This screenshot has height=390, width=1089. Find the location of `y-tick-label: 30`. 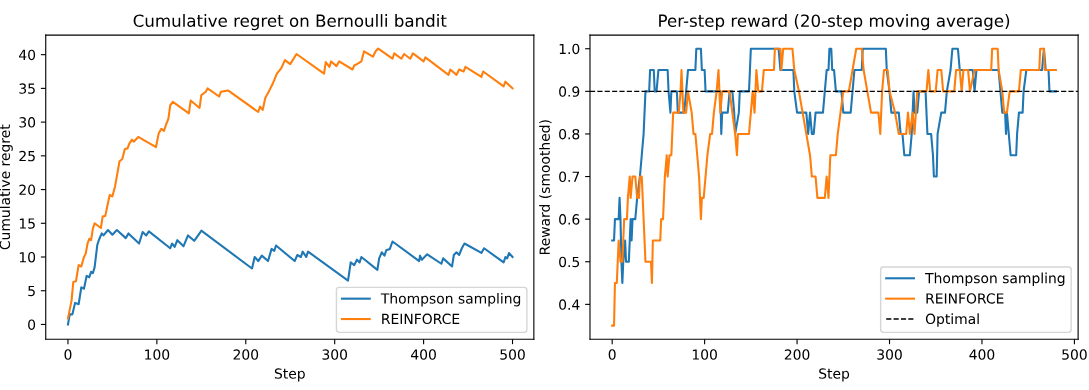

y-tick-label: 30 is located at coordinates (27, 122).